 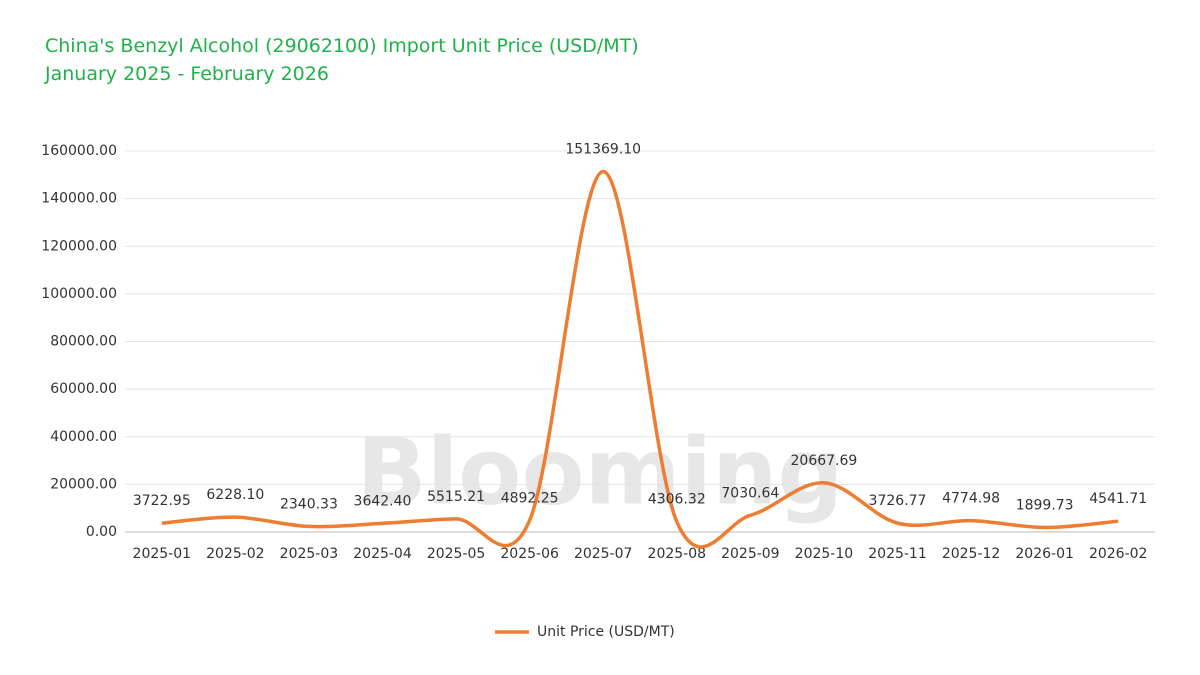 I want to click on x-tick-label: 2025-09, so click(x=750, y=554).